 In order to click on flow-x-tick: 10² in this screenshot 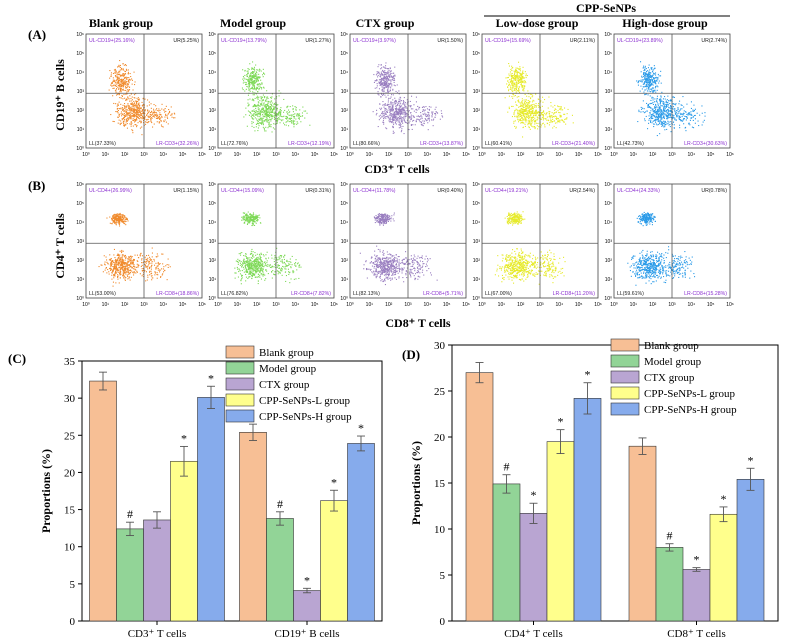, I will do `click(125, 155)`.